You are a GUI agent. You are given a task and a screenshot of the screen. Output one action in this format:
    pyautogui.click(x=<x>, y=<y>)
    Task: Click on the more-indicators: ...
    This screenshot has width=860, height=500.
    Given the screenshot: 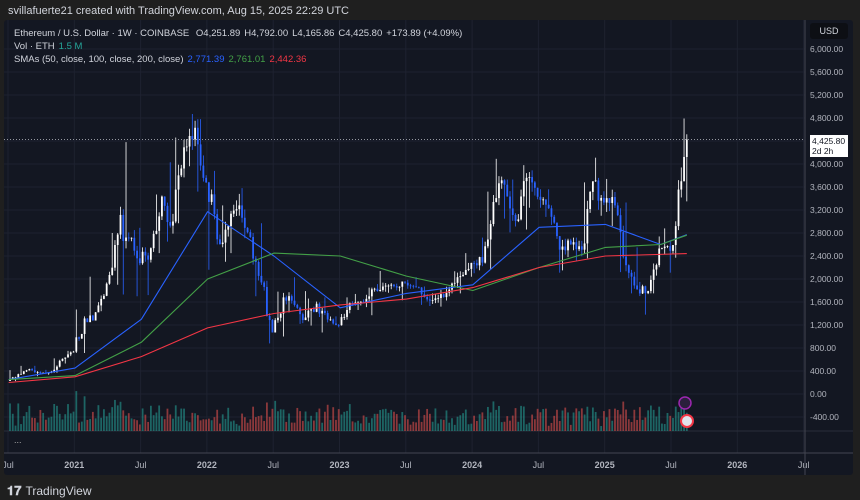 What is the action you would take?
    pyautogui.click(x=18, y=440)
    